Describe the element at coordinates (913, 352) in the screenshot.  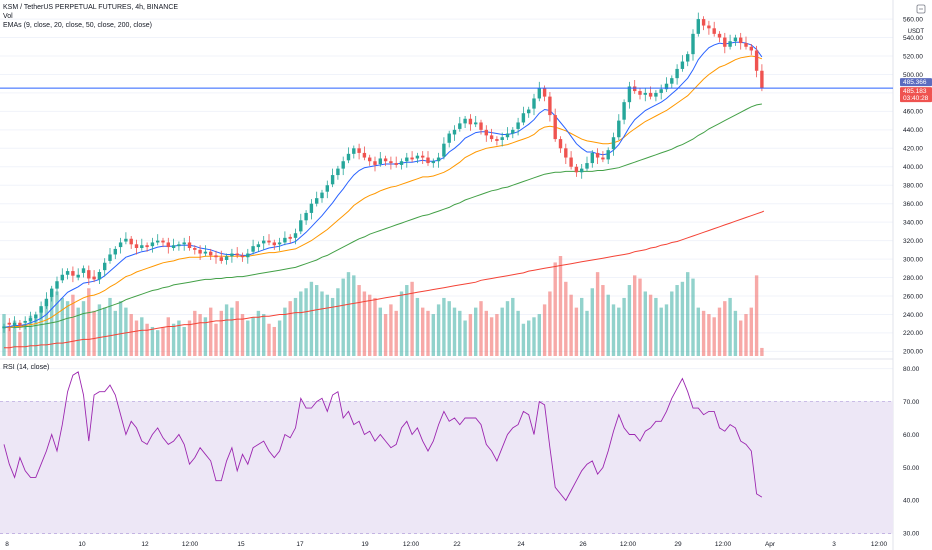
I see `price-tick-label: 200.00` at that location.